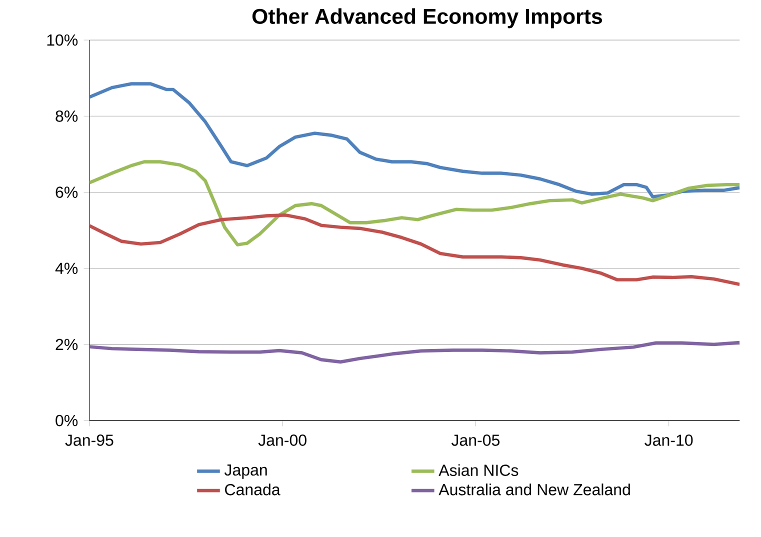  What do you see at coordinates (534, 490) in the screenshot?
I see `legend-label: Australia and New Zealand` at bounding box center [534, 490].